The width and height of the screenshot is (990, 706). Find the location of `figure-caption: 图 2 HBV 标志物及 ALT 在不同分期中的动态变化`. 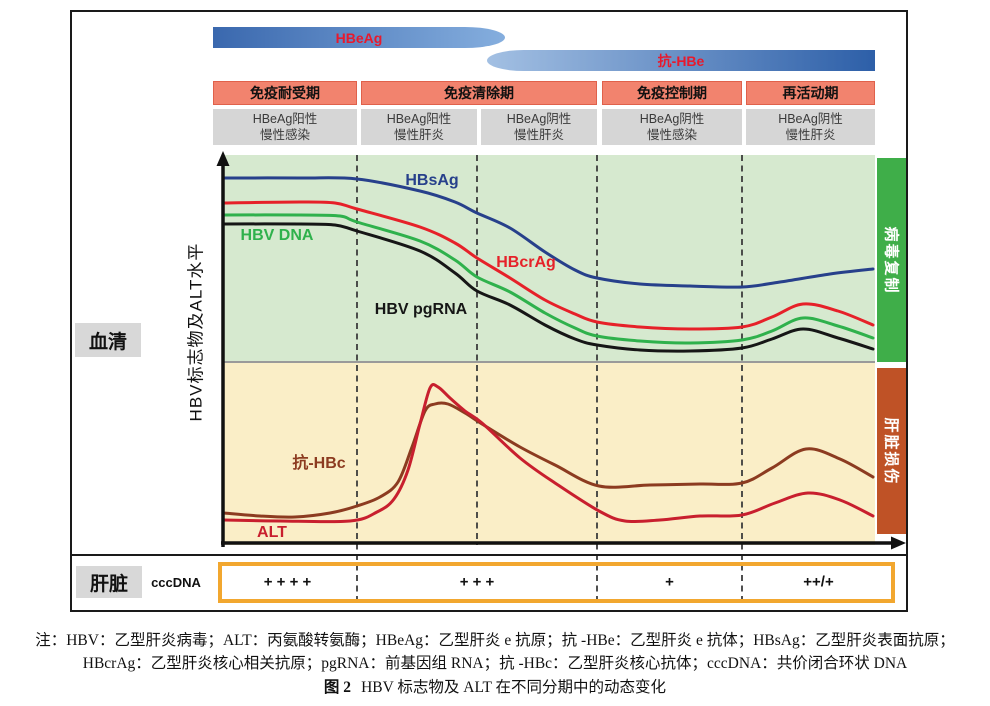

figure-caption: 图 2 HBV 标志物及 ALT 在不同分期中的动态变化 is located at coordinates (495, 686).